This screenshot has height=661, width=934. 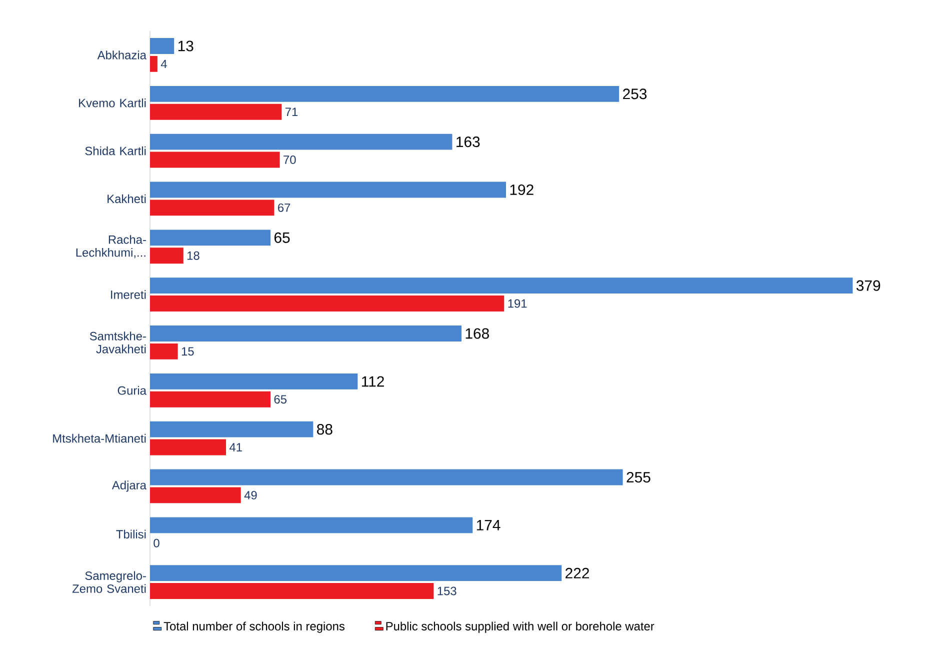 I want to click on data-label: 4, so click(x=163, y=64).